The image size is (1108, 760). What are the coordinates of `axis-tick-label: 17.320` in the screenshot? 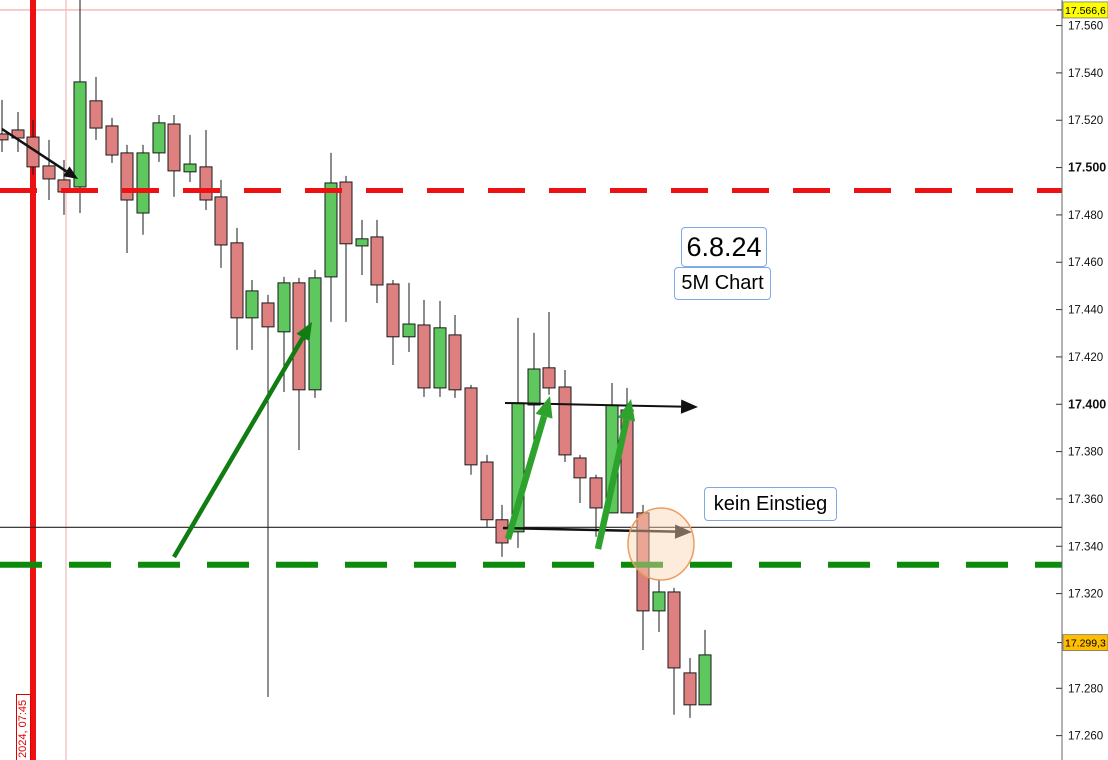 It's located at (1085, 595).